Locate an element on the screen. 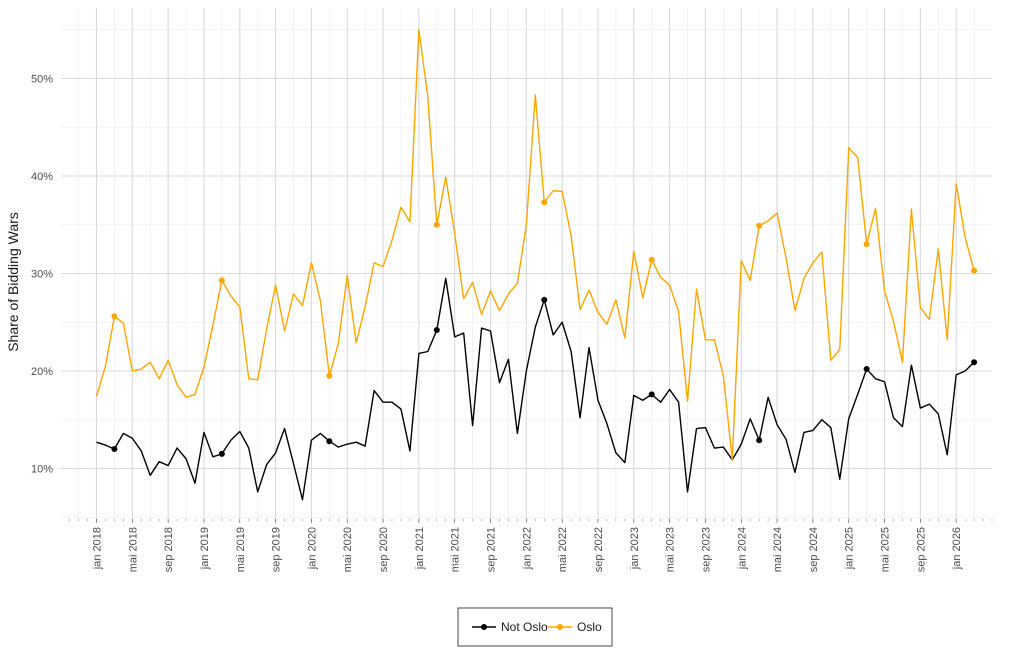  x-tick-label: jan 2022 is located at coordinates (527, 548).